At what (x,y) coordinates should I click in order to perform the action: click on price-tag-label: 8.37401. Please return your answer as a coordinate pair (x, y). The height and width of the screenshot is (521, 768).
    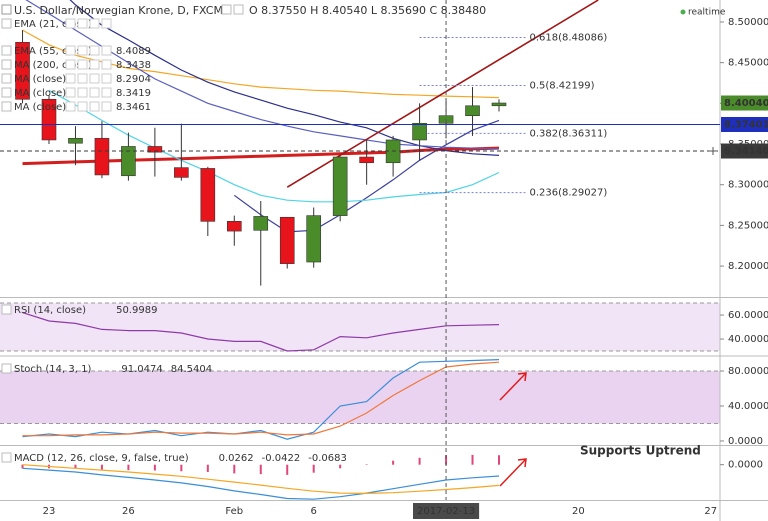
    Looking at the image, I should click on (746, 124).